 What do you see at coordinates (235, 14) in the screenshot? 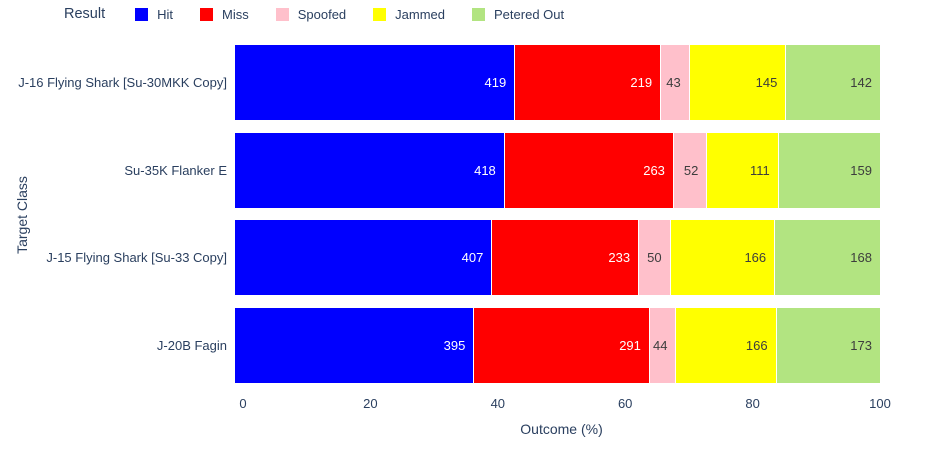
I see `legend-item-label: Miss` at bounding box center [235, 14].